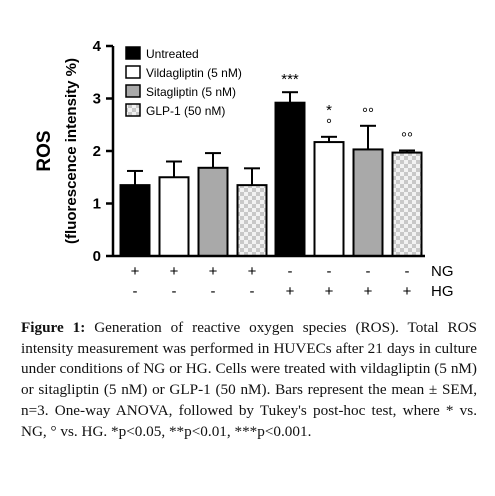 This screenshot has height=496, width=495. What do you see at coordinates (97, 151) in the screenshot?
I see `y-tick-label: 2` at bounding box center [97, 151].